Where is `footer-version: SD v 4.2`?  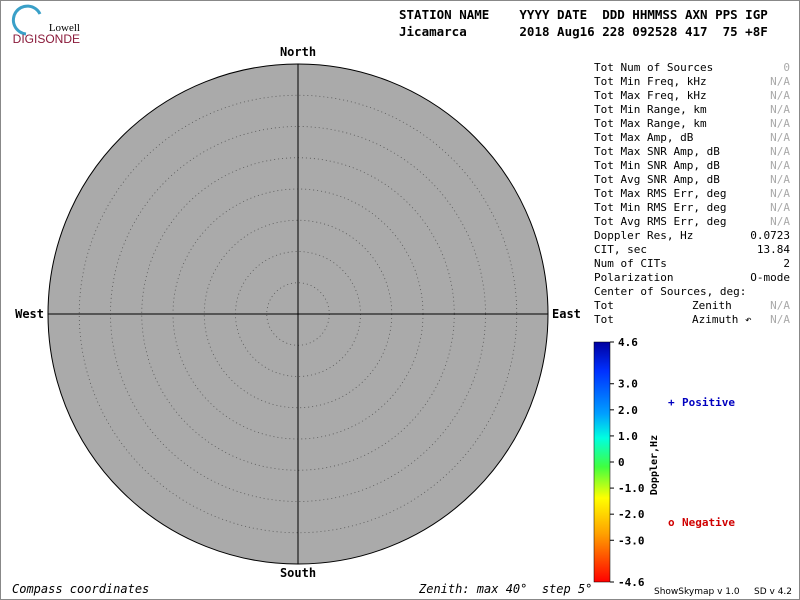 footer-version: SD v 4.2 is located at coordinates (773, 592).